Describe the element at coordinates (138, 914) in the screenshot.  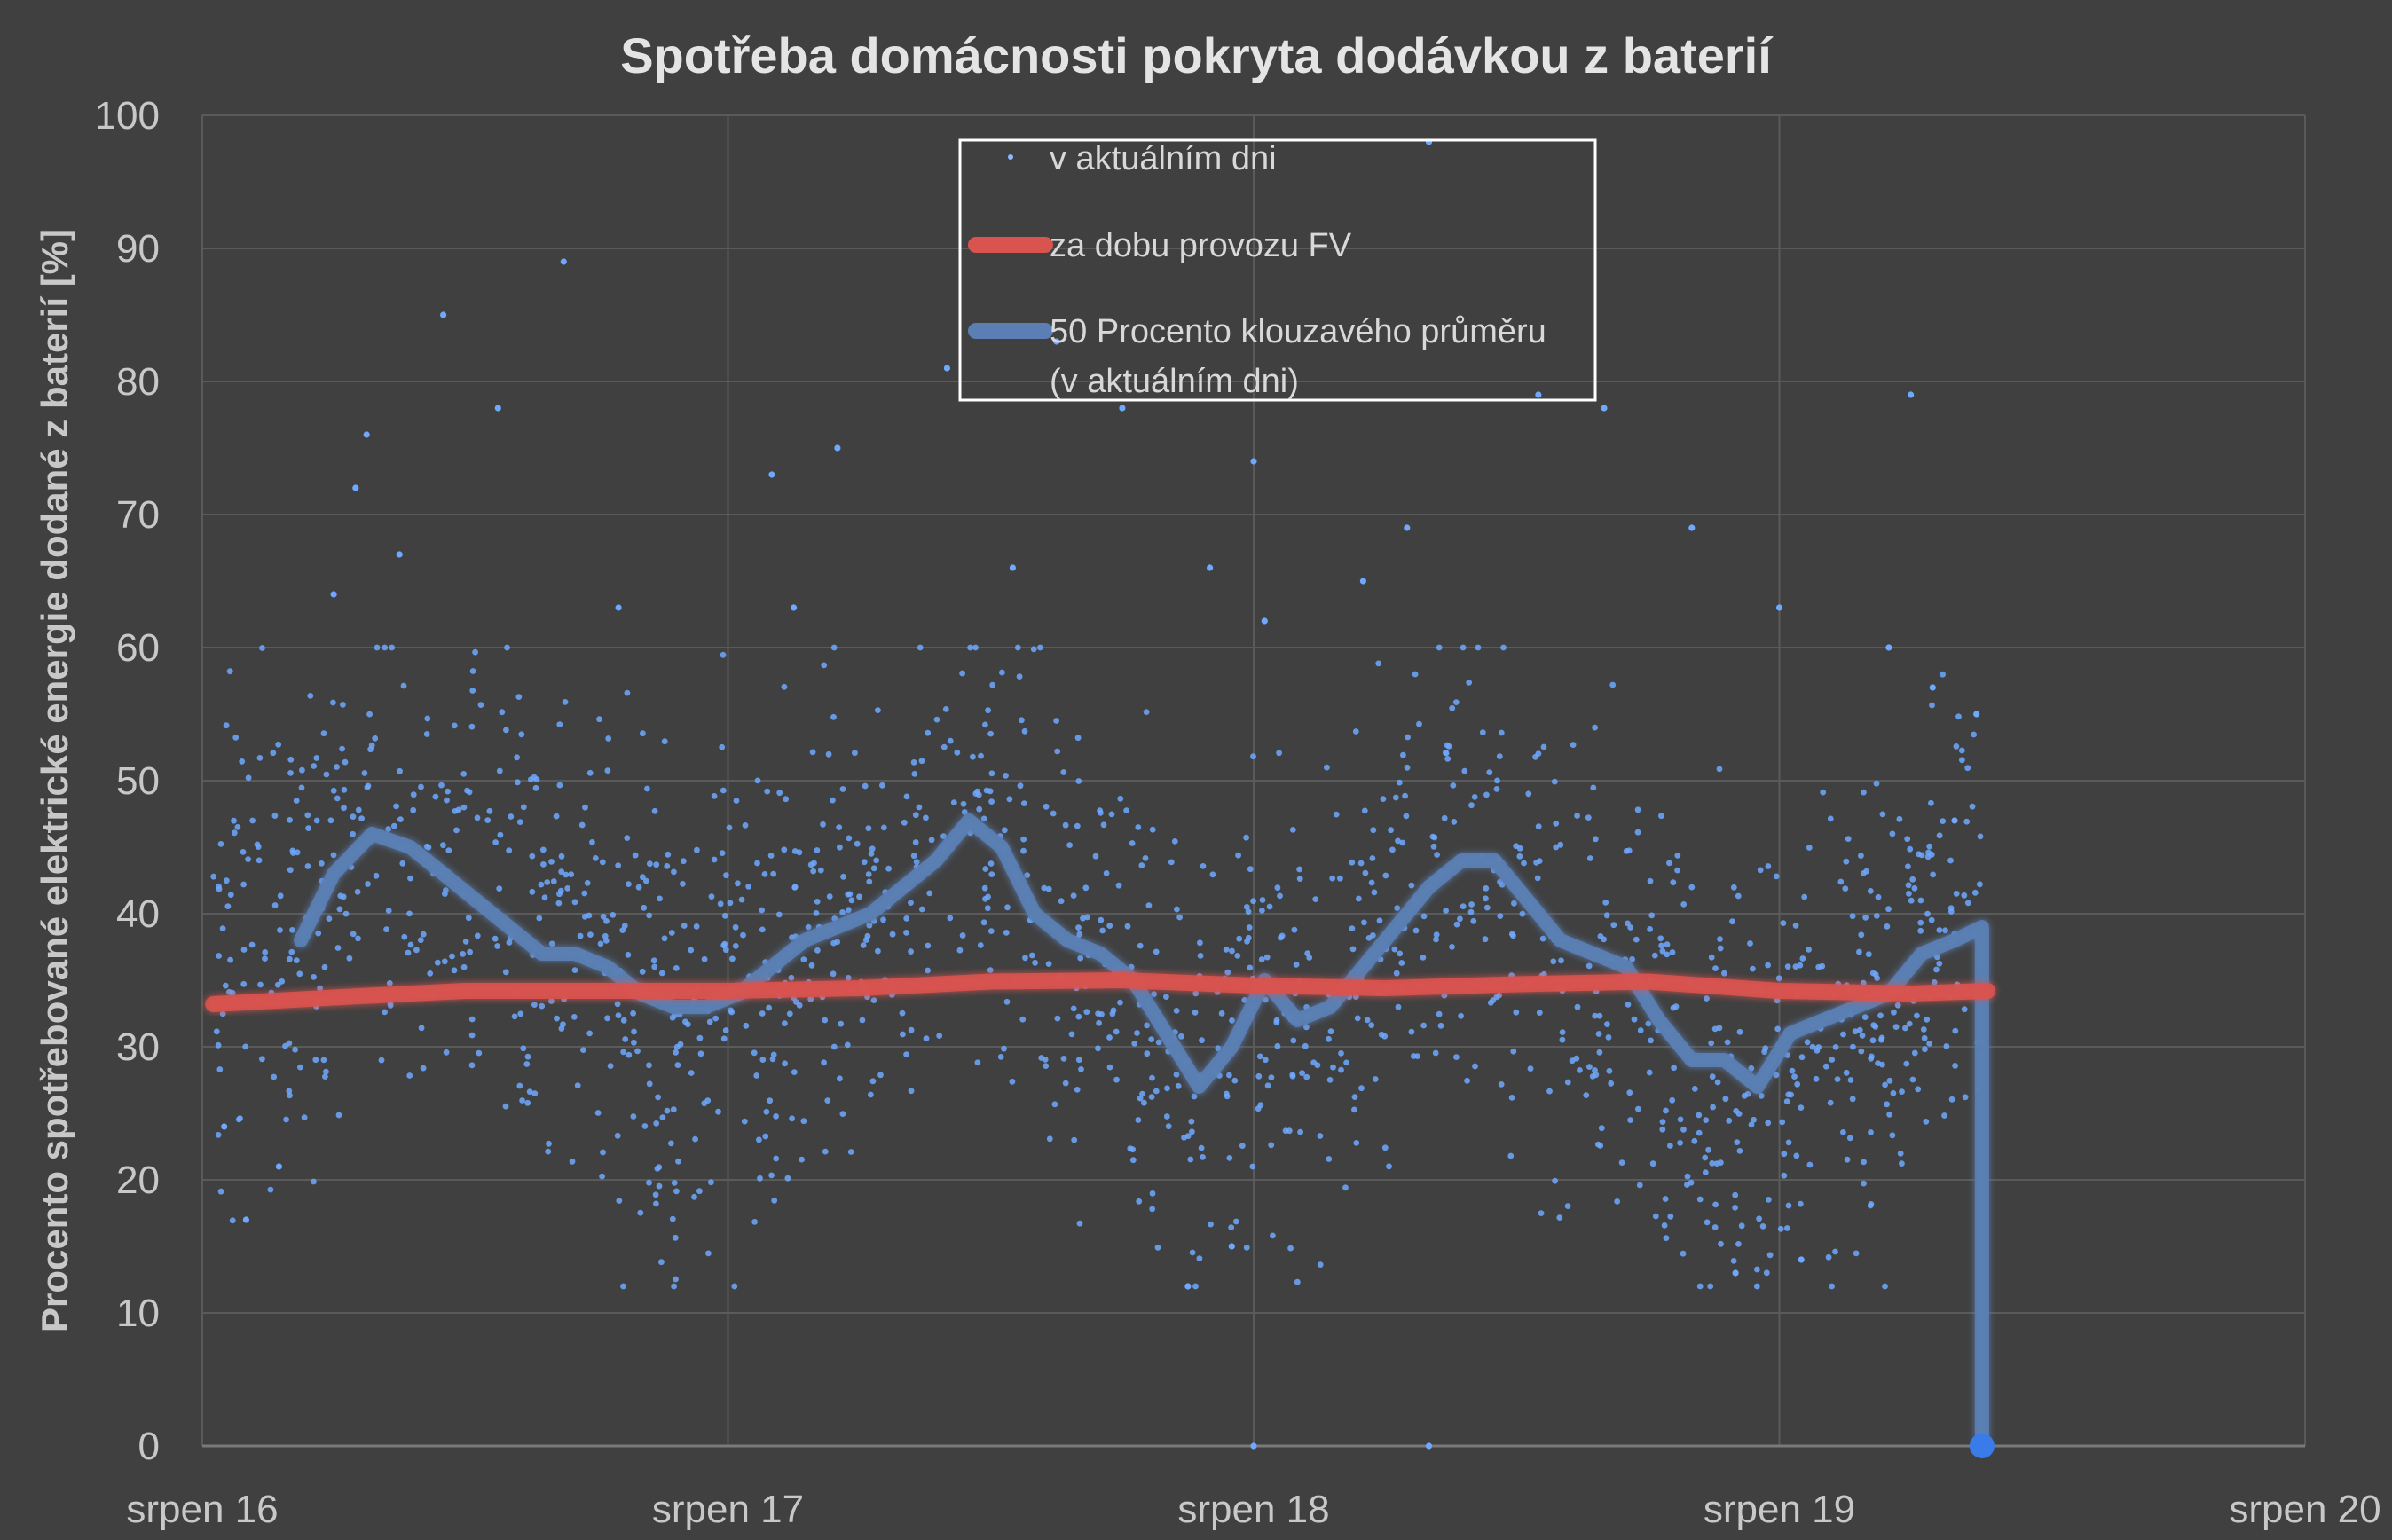
I see `y-tick-label: 40` at that location.